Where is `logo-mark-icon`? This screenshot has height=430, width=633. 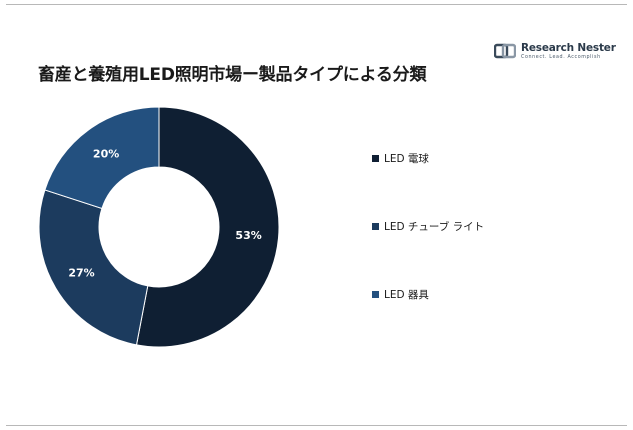
logo-mark-icon is located at coordinates (505, 51).